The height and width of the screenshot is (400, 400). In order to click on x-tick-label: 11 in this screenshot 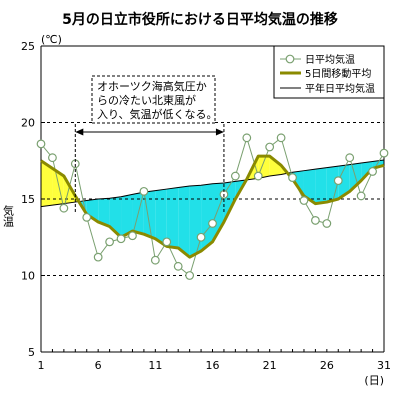, I will do `click(155, 365)`.